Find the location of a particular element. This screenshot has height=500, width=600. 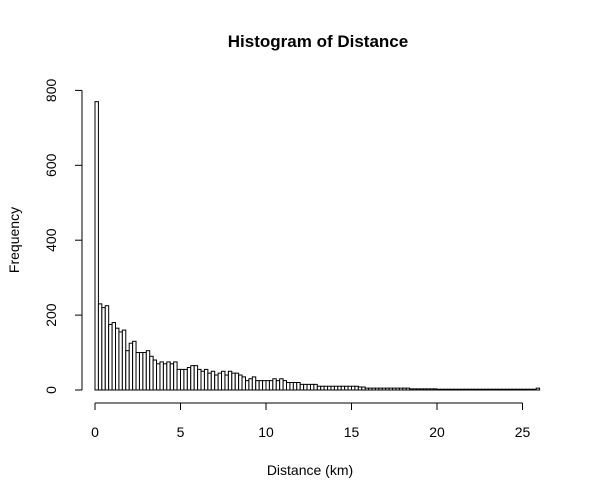

x-tick-label: 25 is located at coordinates (523, 432).